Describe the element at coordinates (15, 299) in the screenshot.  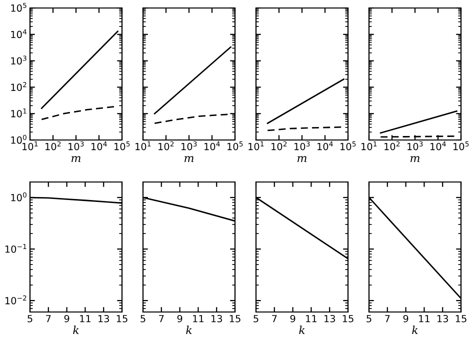
I see `y-tick-label: 10$^{−2}$` at that location.